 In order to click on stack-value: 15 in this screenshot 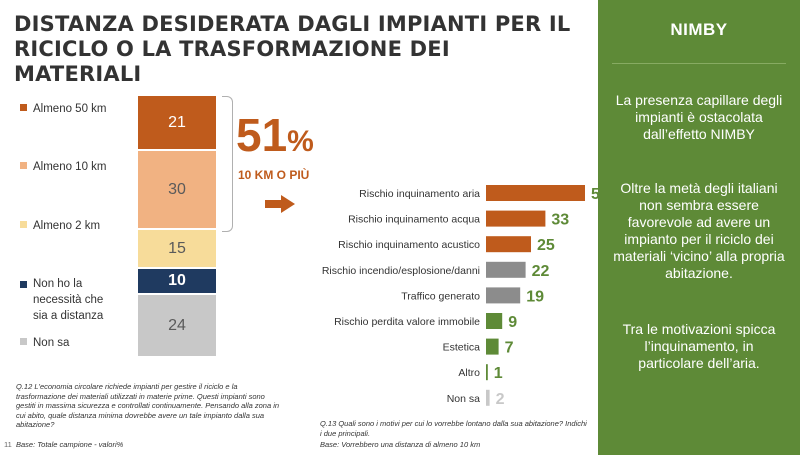, I will do `click(177, 248)`.